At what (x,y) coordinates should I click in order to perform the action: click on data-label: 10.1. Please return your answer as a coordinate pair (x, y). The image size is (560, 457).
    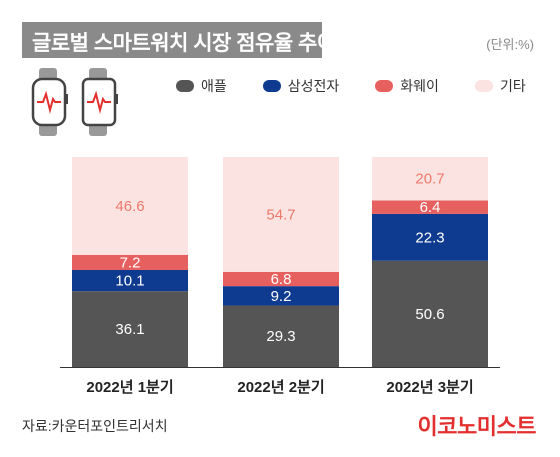
    Looking at the image, I should click on (129, 281).